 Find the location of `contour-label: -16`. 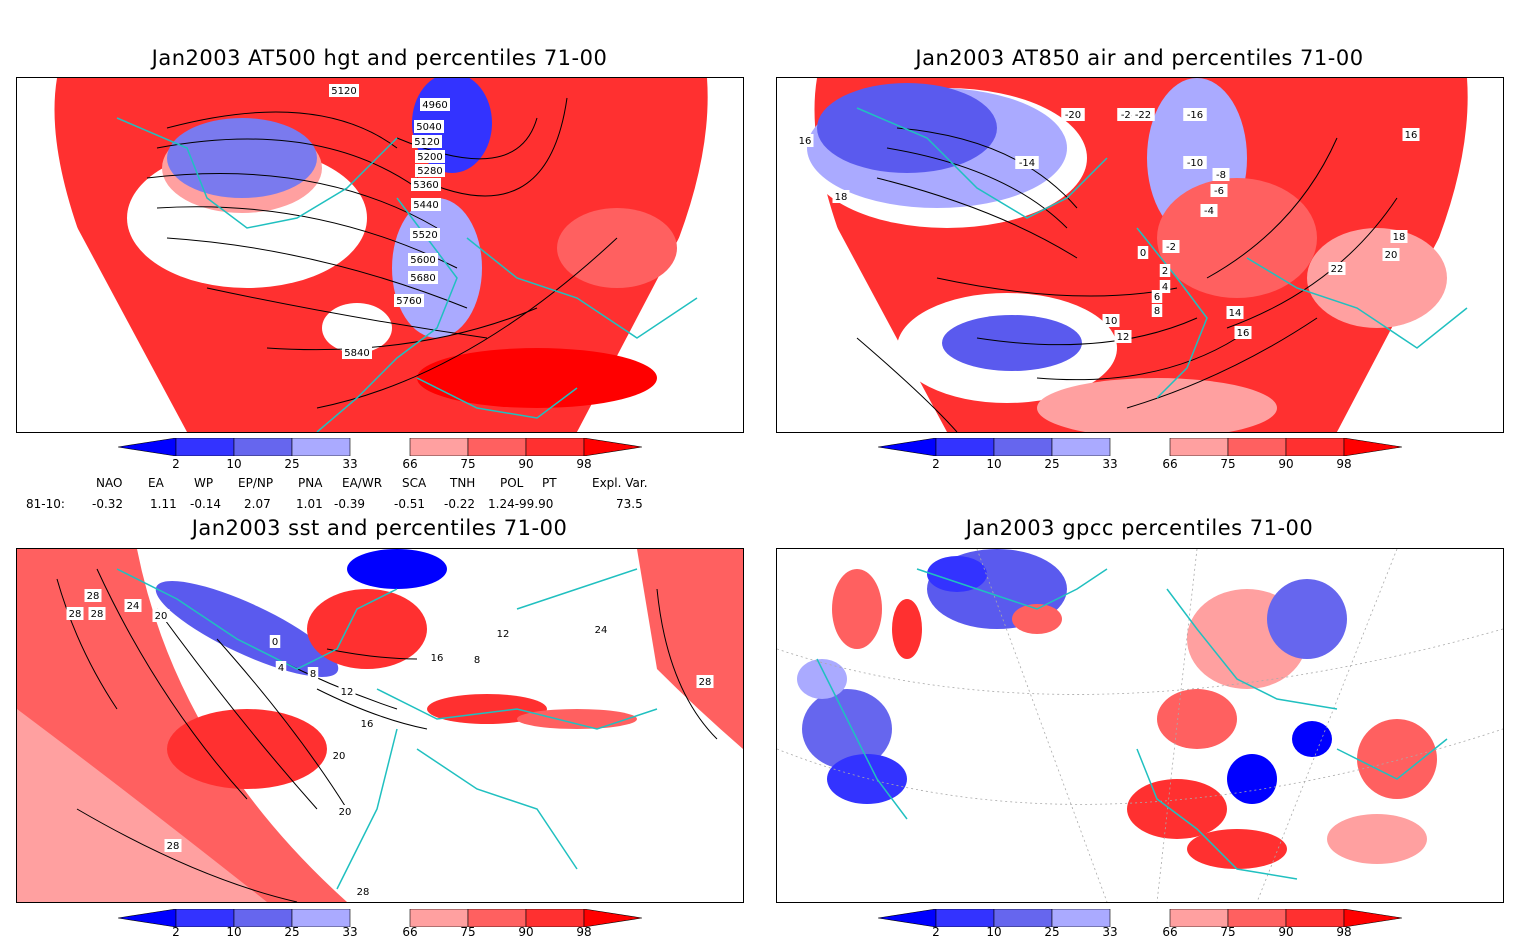

contour-label: -16 is located at coordinates (1195, 114).